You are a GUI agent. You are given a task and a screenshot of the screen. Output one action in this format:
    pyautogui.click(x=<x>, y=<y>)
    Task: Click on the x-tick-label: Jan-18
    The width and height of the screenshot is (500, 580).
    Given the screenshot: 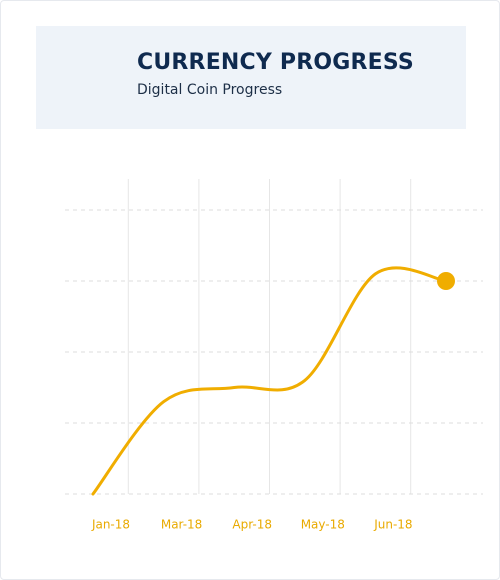 What is the action you would take?
    pyautogui.click(x=110, y=525)
    